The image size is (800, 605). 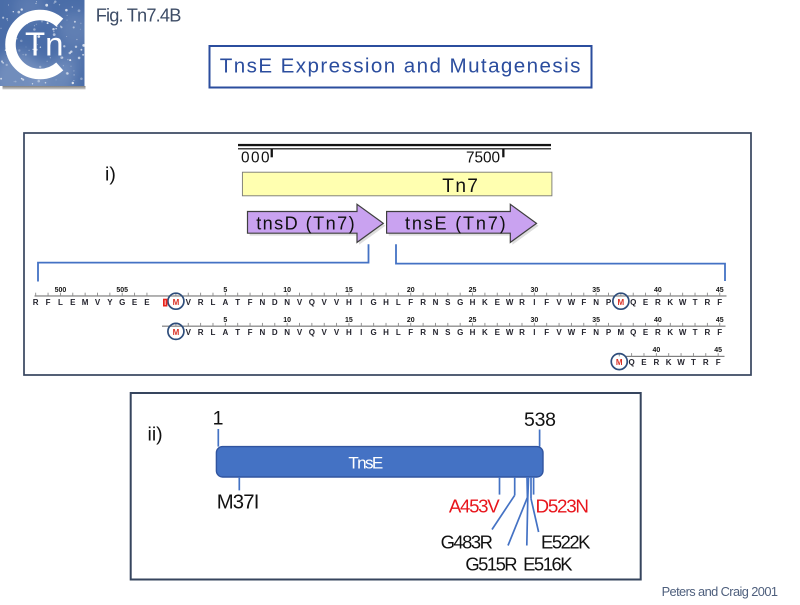 What do you see at coordinates (306, 223) in the screenshot?
I see `svg-text: tnsD (Tn7)` at bounding box center [306, 223].